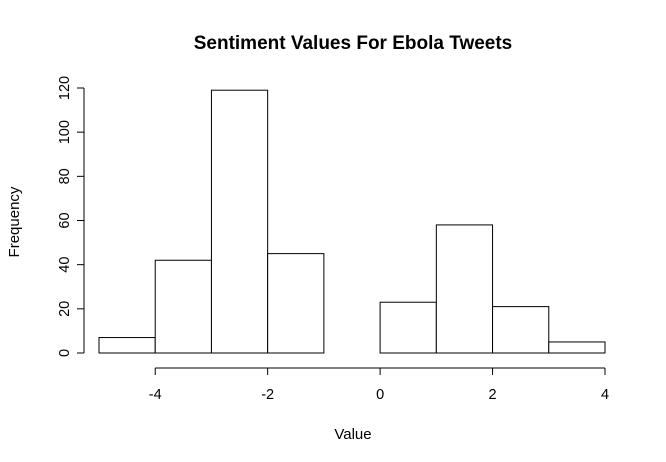 The width and height of the screenshot is (666, 462). Describe the element at coordinates (65, 309) in the screenshot. I see `y-tick-label: 20` at that location.